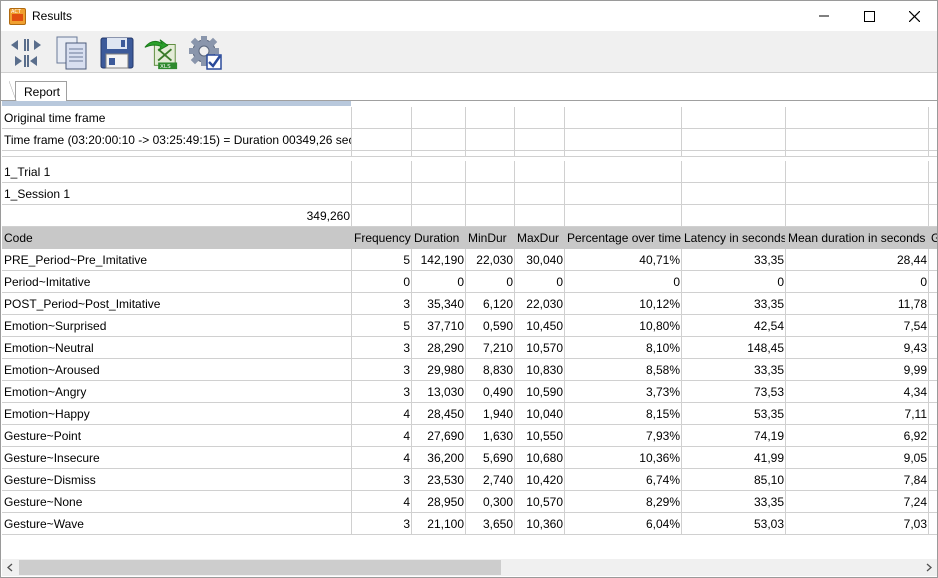  I want to click on info-cell: Original time frame, so click(177, 118).